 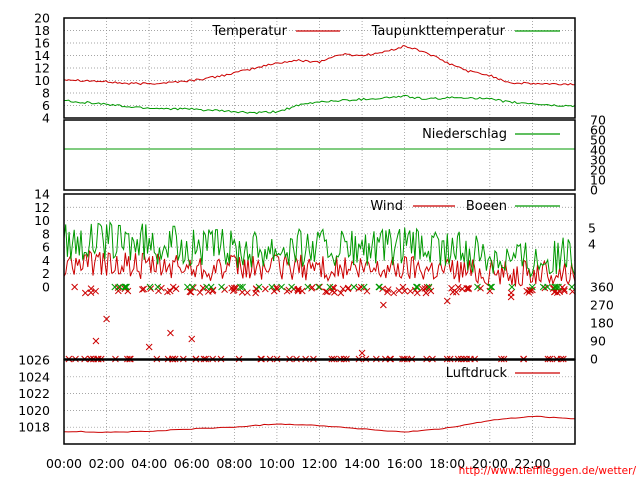 What do you see at coordinates (42, 80) in the screenshot?
I see `y-tick-label: 10` at bounding box center [42, 80].